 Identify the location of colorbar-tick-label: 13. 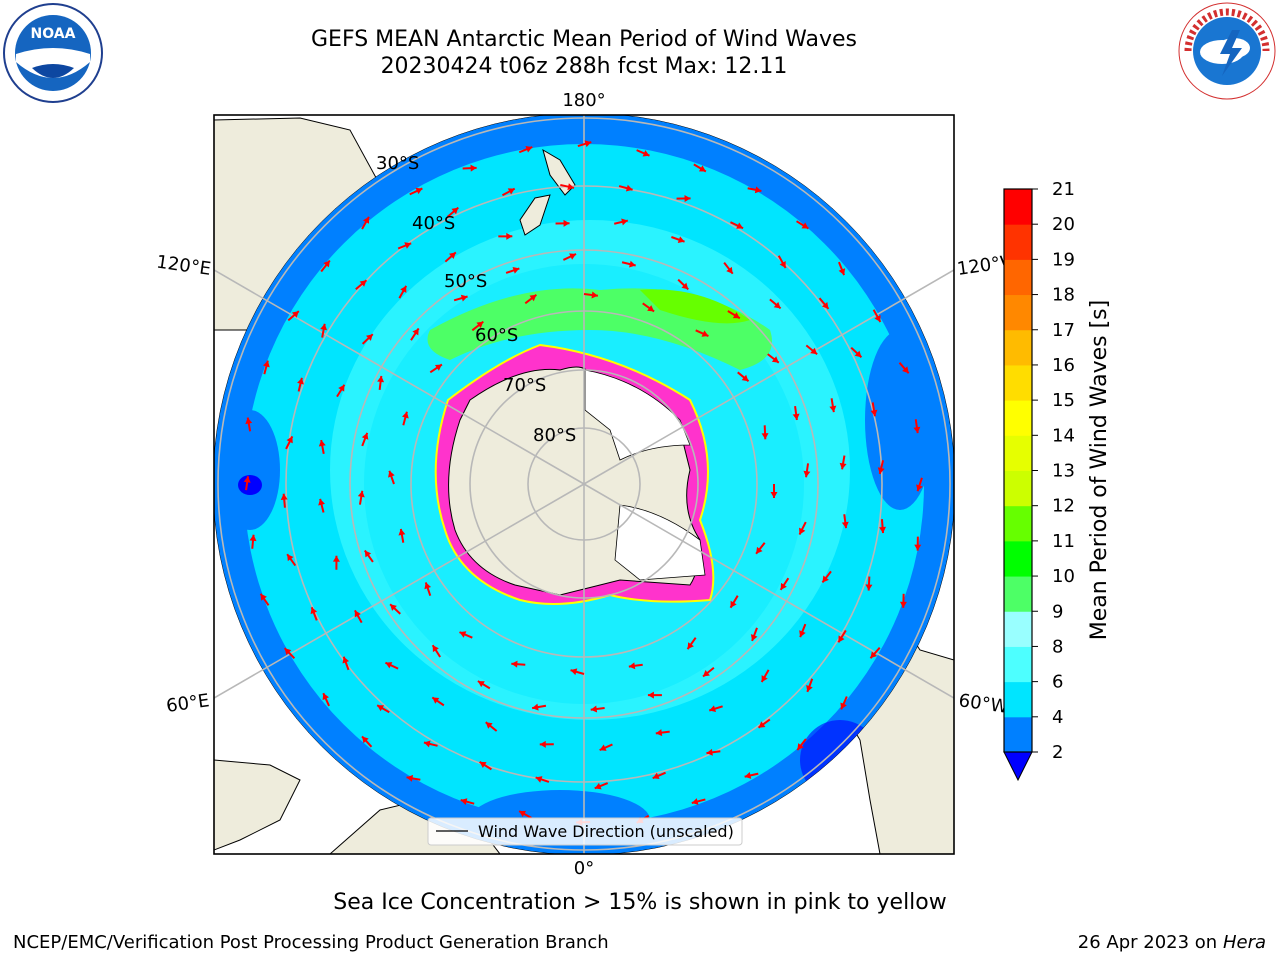
(1063, 471).